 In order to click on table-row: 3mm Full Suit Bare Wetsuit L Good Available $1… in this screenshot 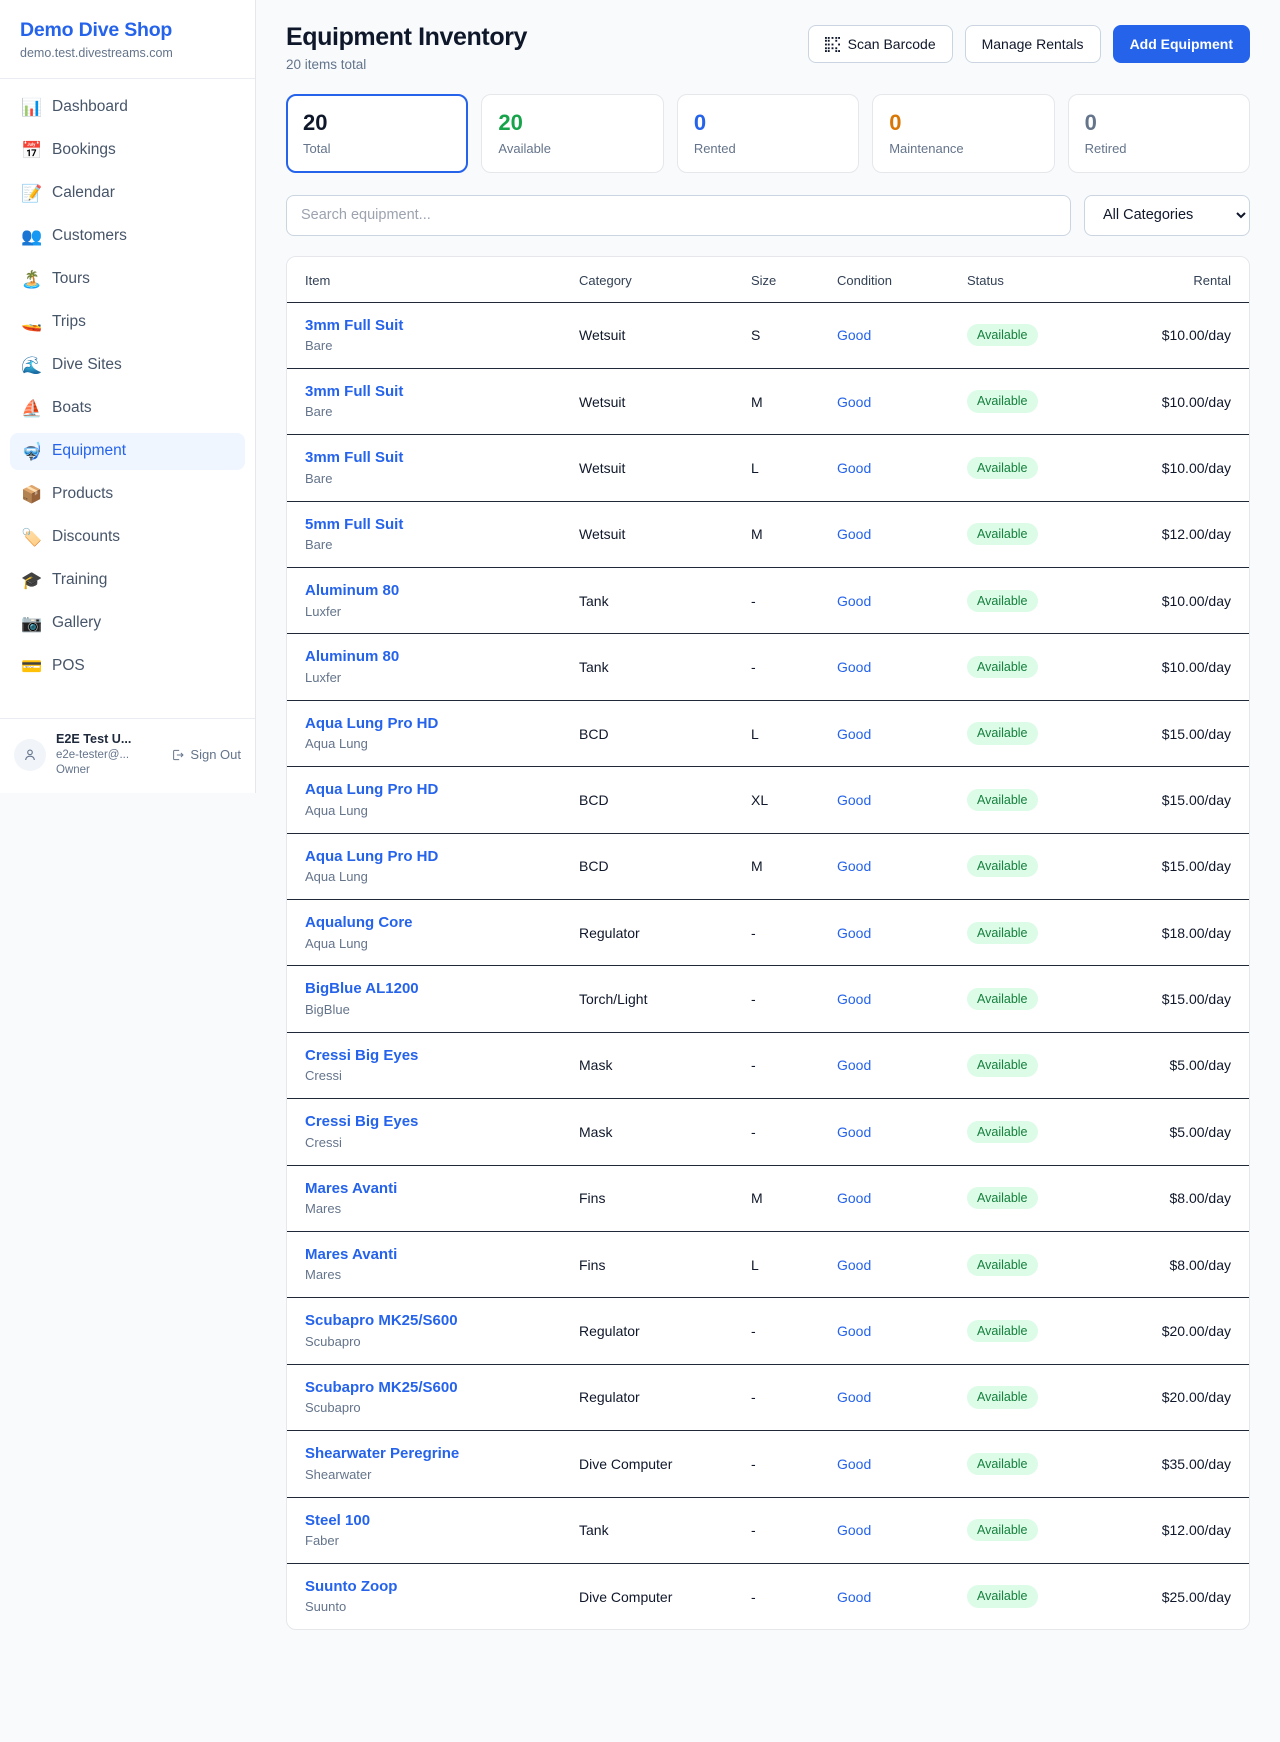, I will do `click(768, 468)`.